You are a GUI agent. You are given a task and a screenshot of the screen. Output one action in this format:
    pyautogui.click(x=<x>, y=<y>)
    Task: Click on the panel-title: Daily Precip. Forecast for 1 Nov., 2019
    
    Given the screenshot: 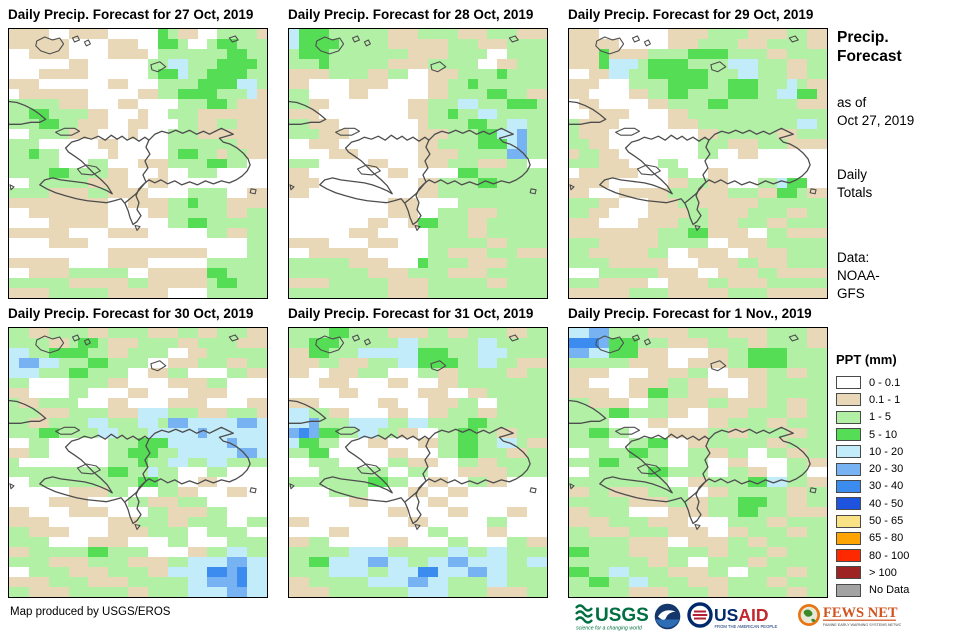 What is the action you would take?
    pyautogui.click(x=690, y=313)
    